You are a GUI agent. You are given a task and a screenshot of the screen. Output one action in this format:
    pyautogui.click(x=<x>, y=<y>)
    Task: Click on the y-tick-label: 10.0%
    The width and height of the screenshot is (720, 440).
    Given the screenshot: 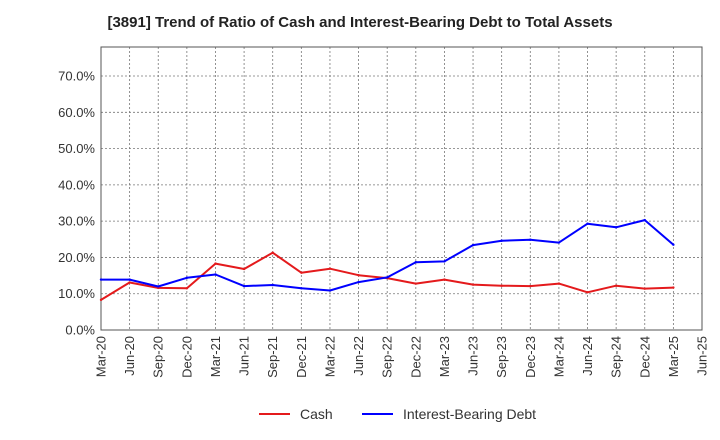 What is the action you would take?
    pyautogui.click(x=76, y=293)
    